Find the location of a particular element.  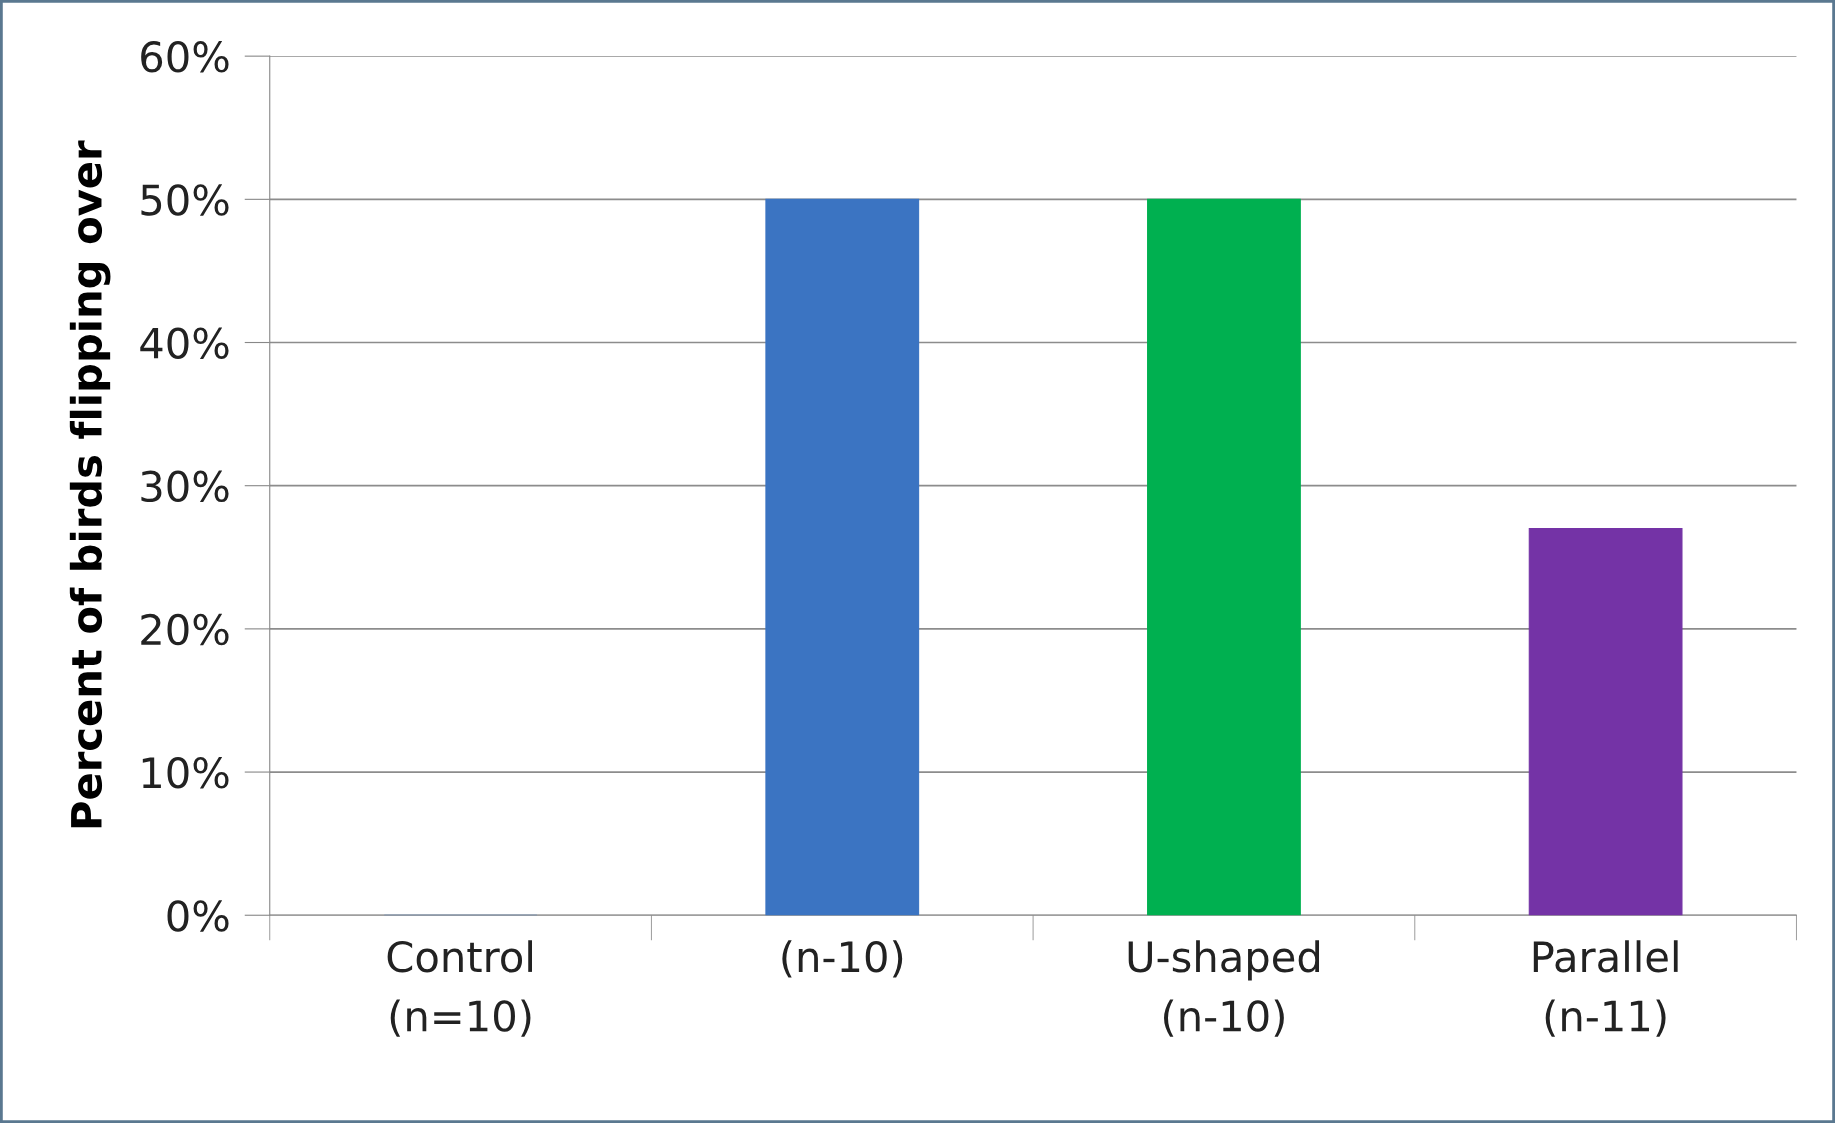

y-axis-title: Percent of birds flipping over is located at coordinates (90, 484).